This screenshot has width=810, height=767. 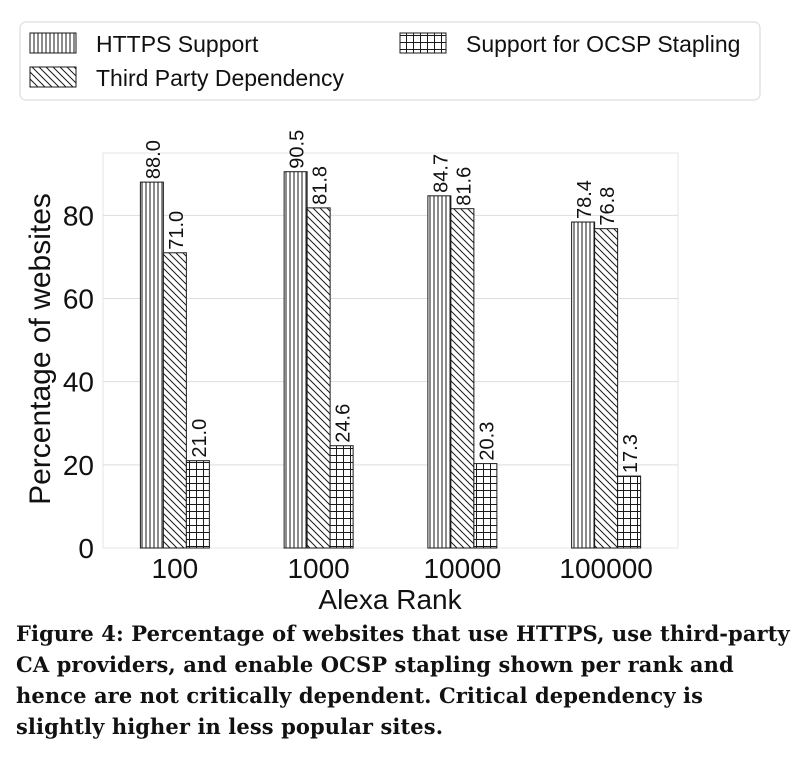 What do you see at coordinates (177, 44) in the screenshot?
I see `legend-label-https: HTTPS Support` at bounding box center [177, 44].